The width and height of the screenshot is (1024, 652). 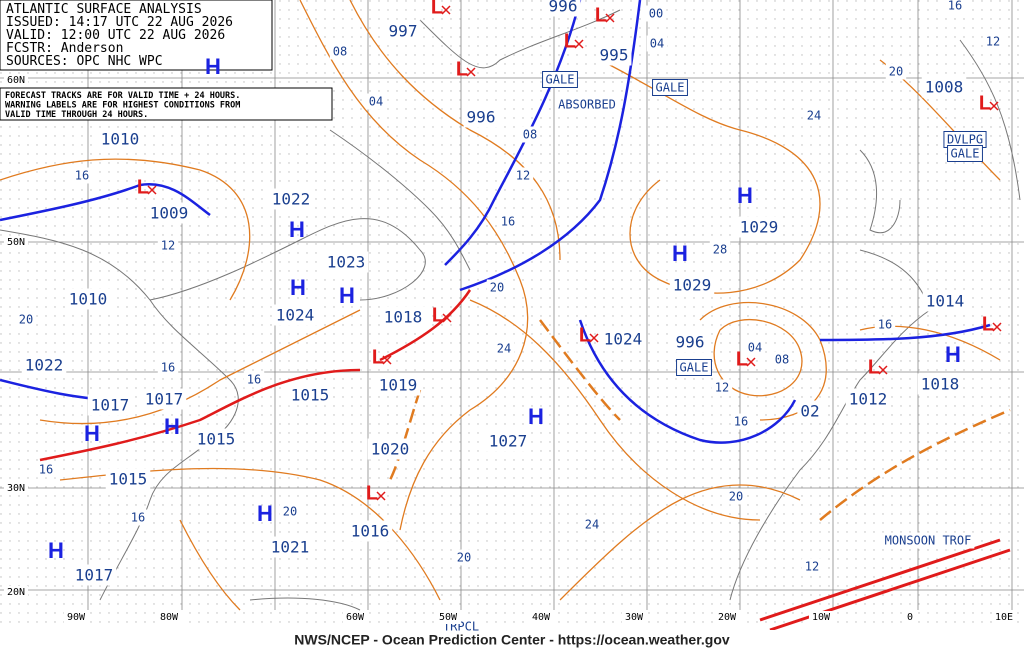 I want to click on longitude-label: 10W, so click(x=821, y=617).